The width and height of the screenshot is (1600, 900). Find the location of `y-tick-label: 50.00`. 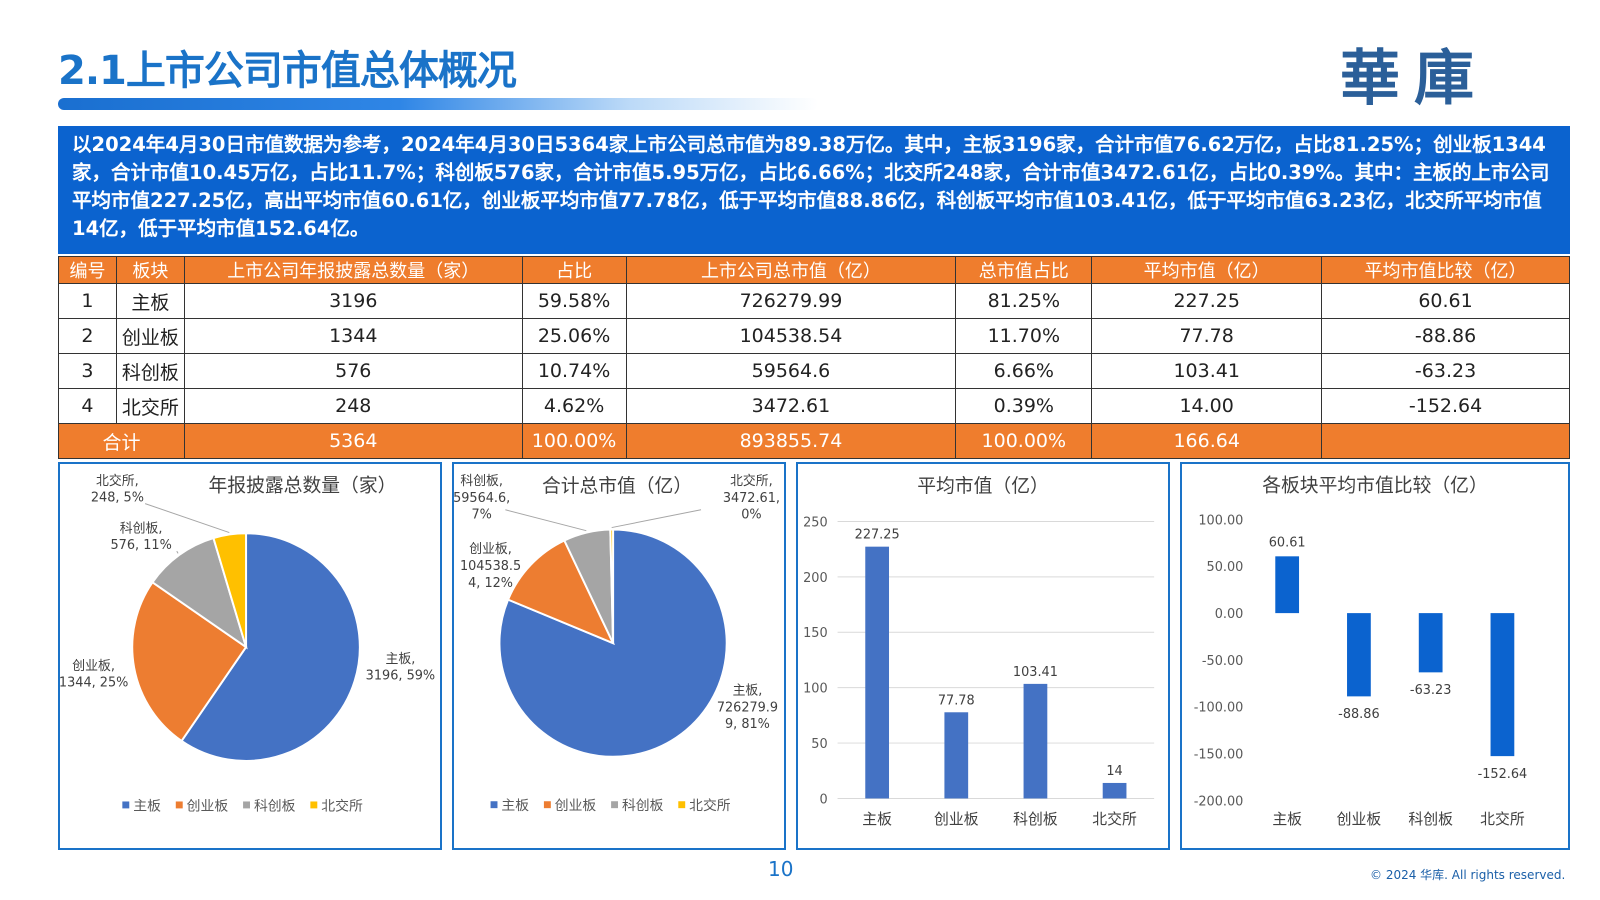

y-tick-label: 50.00 is located at coordinates (1225, 567).